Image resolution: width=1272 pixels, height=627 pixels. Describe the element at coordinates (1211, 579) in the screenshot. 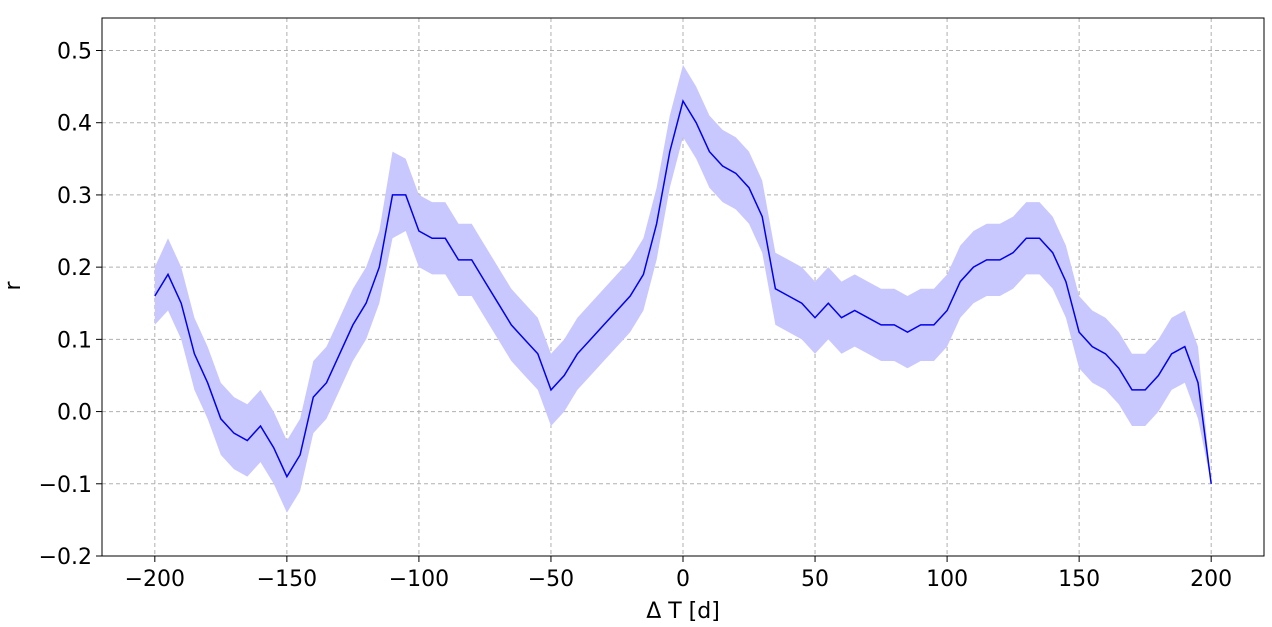

I see `x-tick-label: 200` at that location.